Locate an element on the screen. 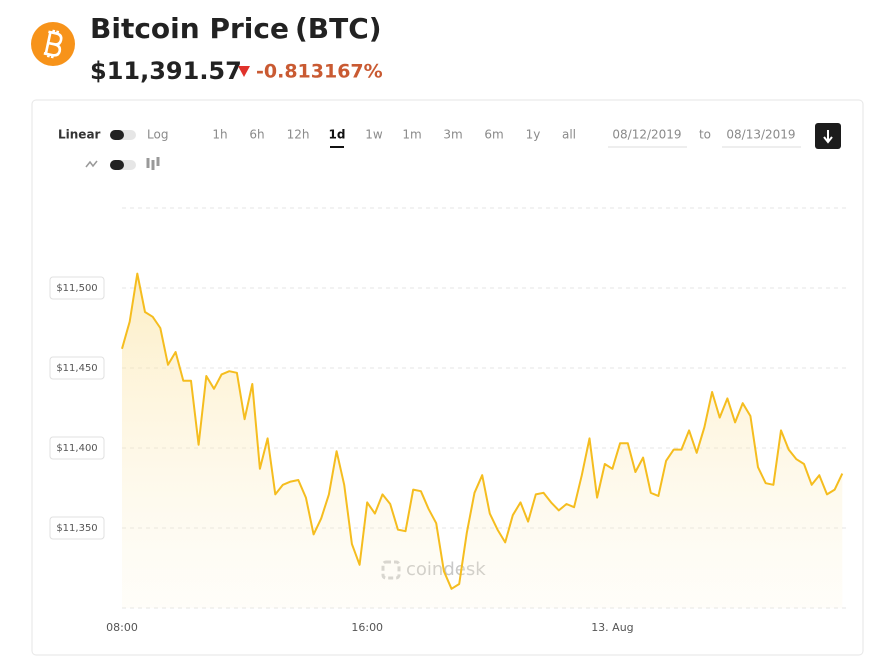  date-to: 08/13/2019 is located at coordinates (760, 135).